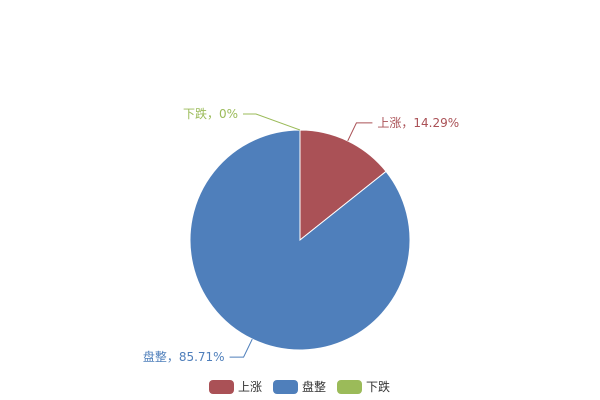 The width and height of the screenshot is (600, 400). What do you see at coordinates (418, 122) in the screenshot?
I see `slice-label: 上涨，14.29%` at bounding box center [418, 122].